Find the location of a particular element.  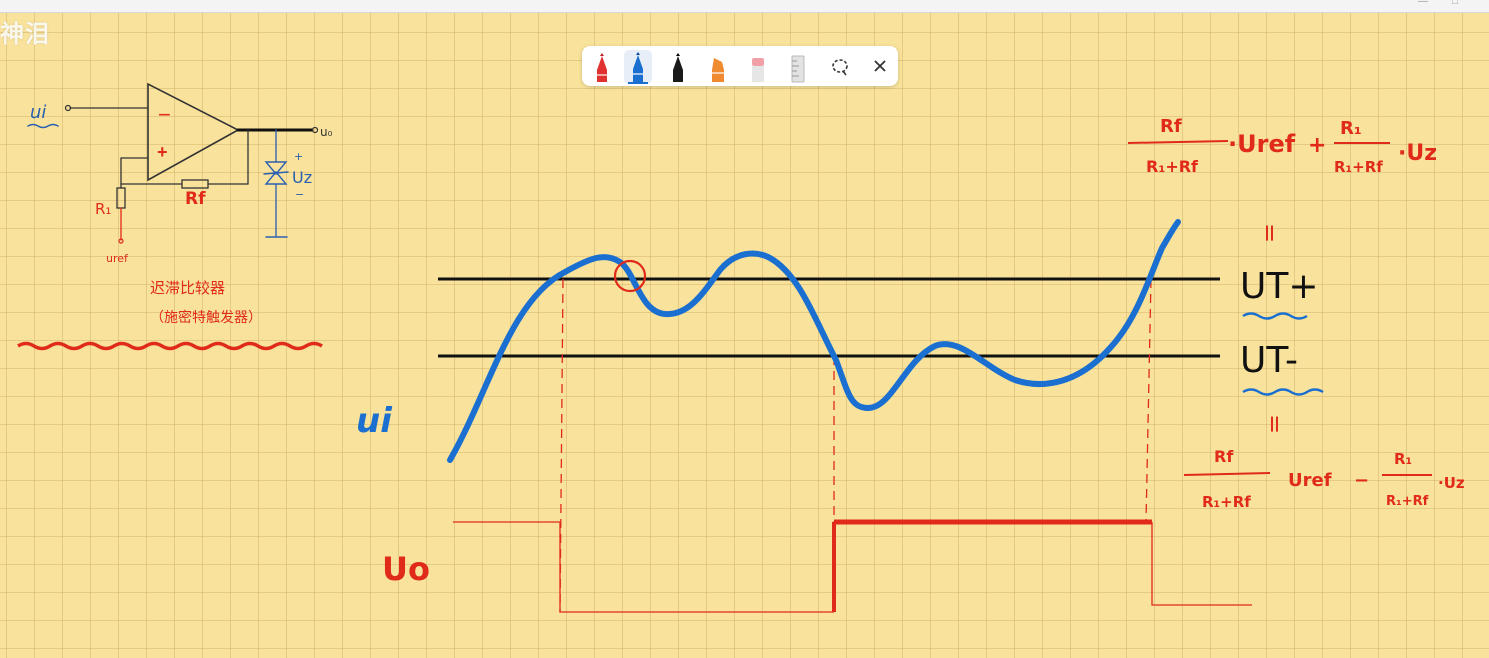

notes: 迟滞比较器 （施密特触发器） is located at coordinates (170, 315).